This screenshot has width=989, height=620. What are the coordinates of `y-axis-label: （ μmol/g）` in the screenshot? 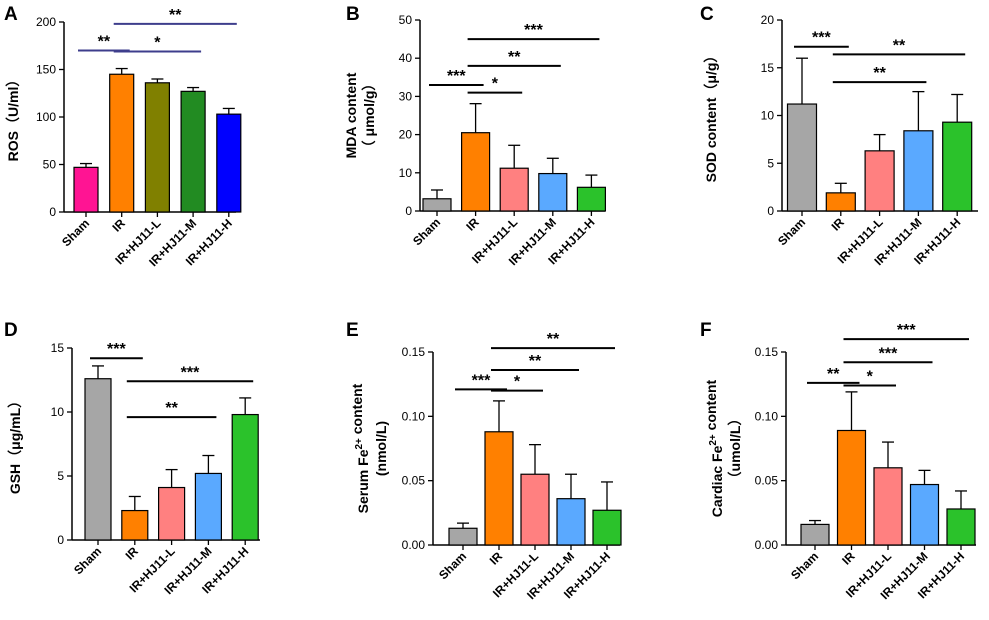 It's located at (369, 116).